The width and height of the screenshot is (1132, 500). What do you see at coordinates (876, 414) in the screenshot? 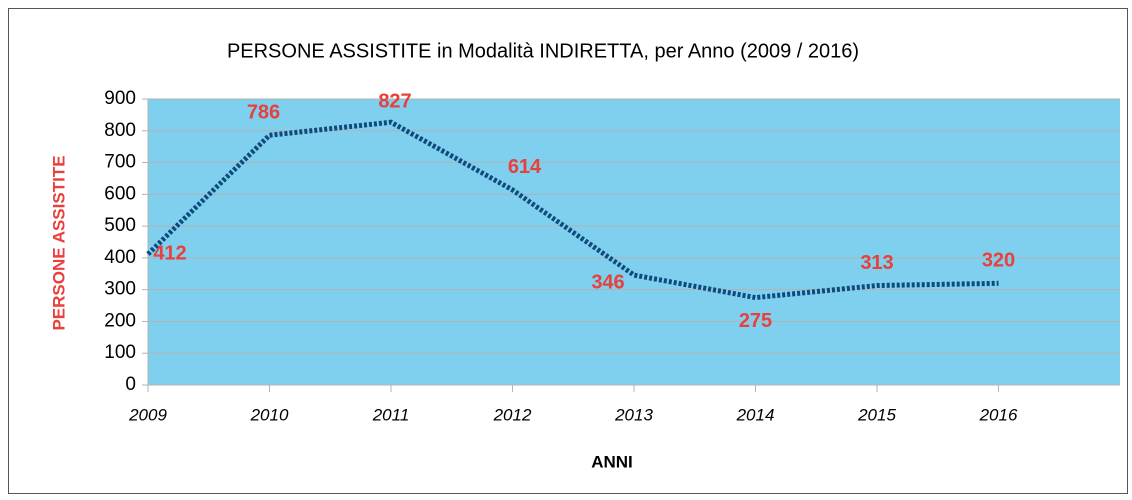
I see `x-tick-label: 2015` at bounding box center [876, 414].